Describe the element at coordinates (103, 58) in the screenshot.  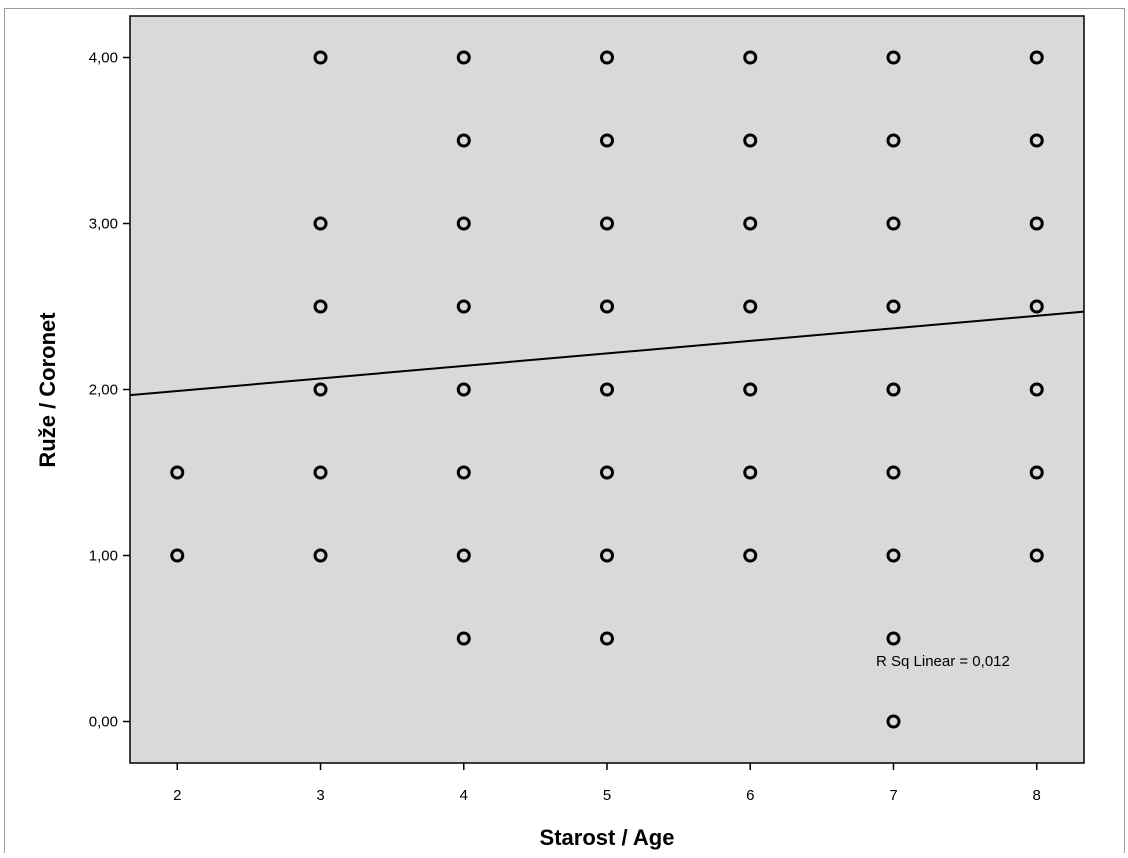
I see `y-tick-label: 4,00` at that location.